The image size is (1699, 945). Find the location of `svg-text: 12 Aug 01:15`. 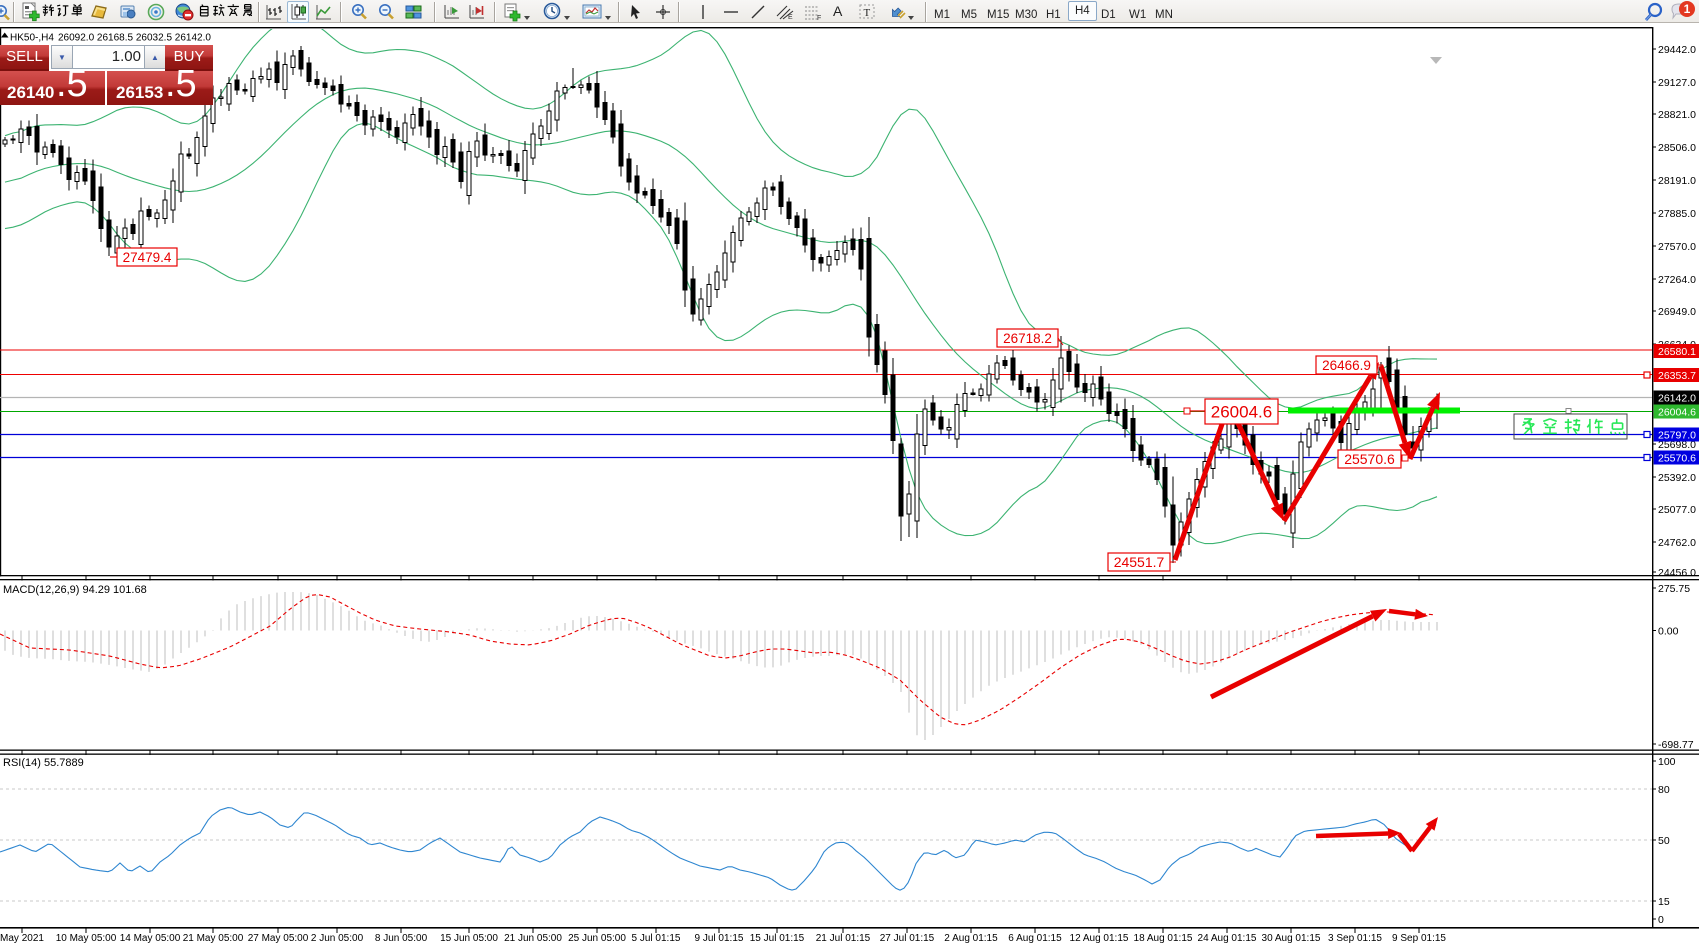

svg-text: 12 Aug 01:15 is located at coordinates (1099, 938).